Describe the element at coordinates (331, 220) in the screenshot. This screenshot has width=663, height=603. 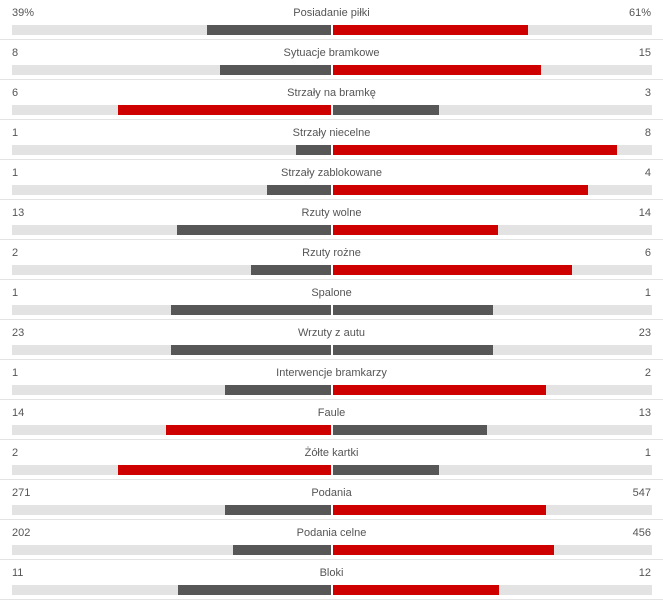
I see `stat-row: 13 Rzuty wolne 14` at that location.